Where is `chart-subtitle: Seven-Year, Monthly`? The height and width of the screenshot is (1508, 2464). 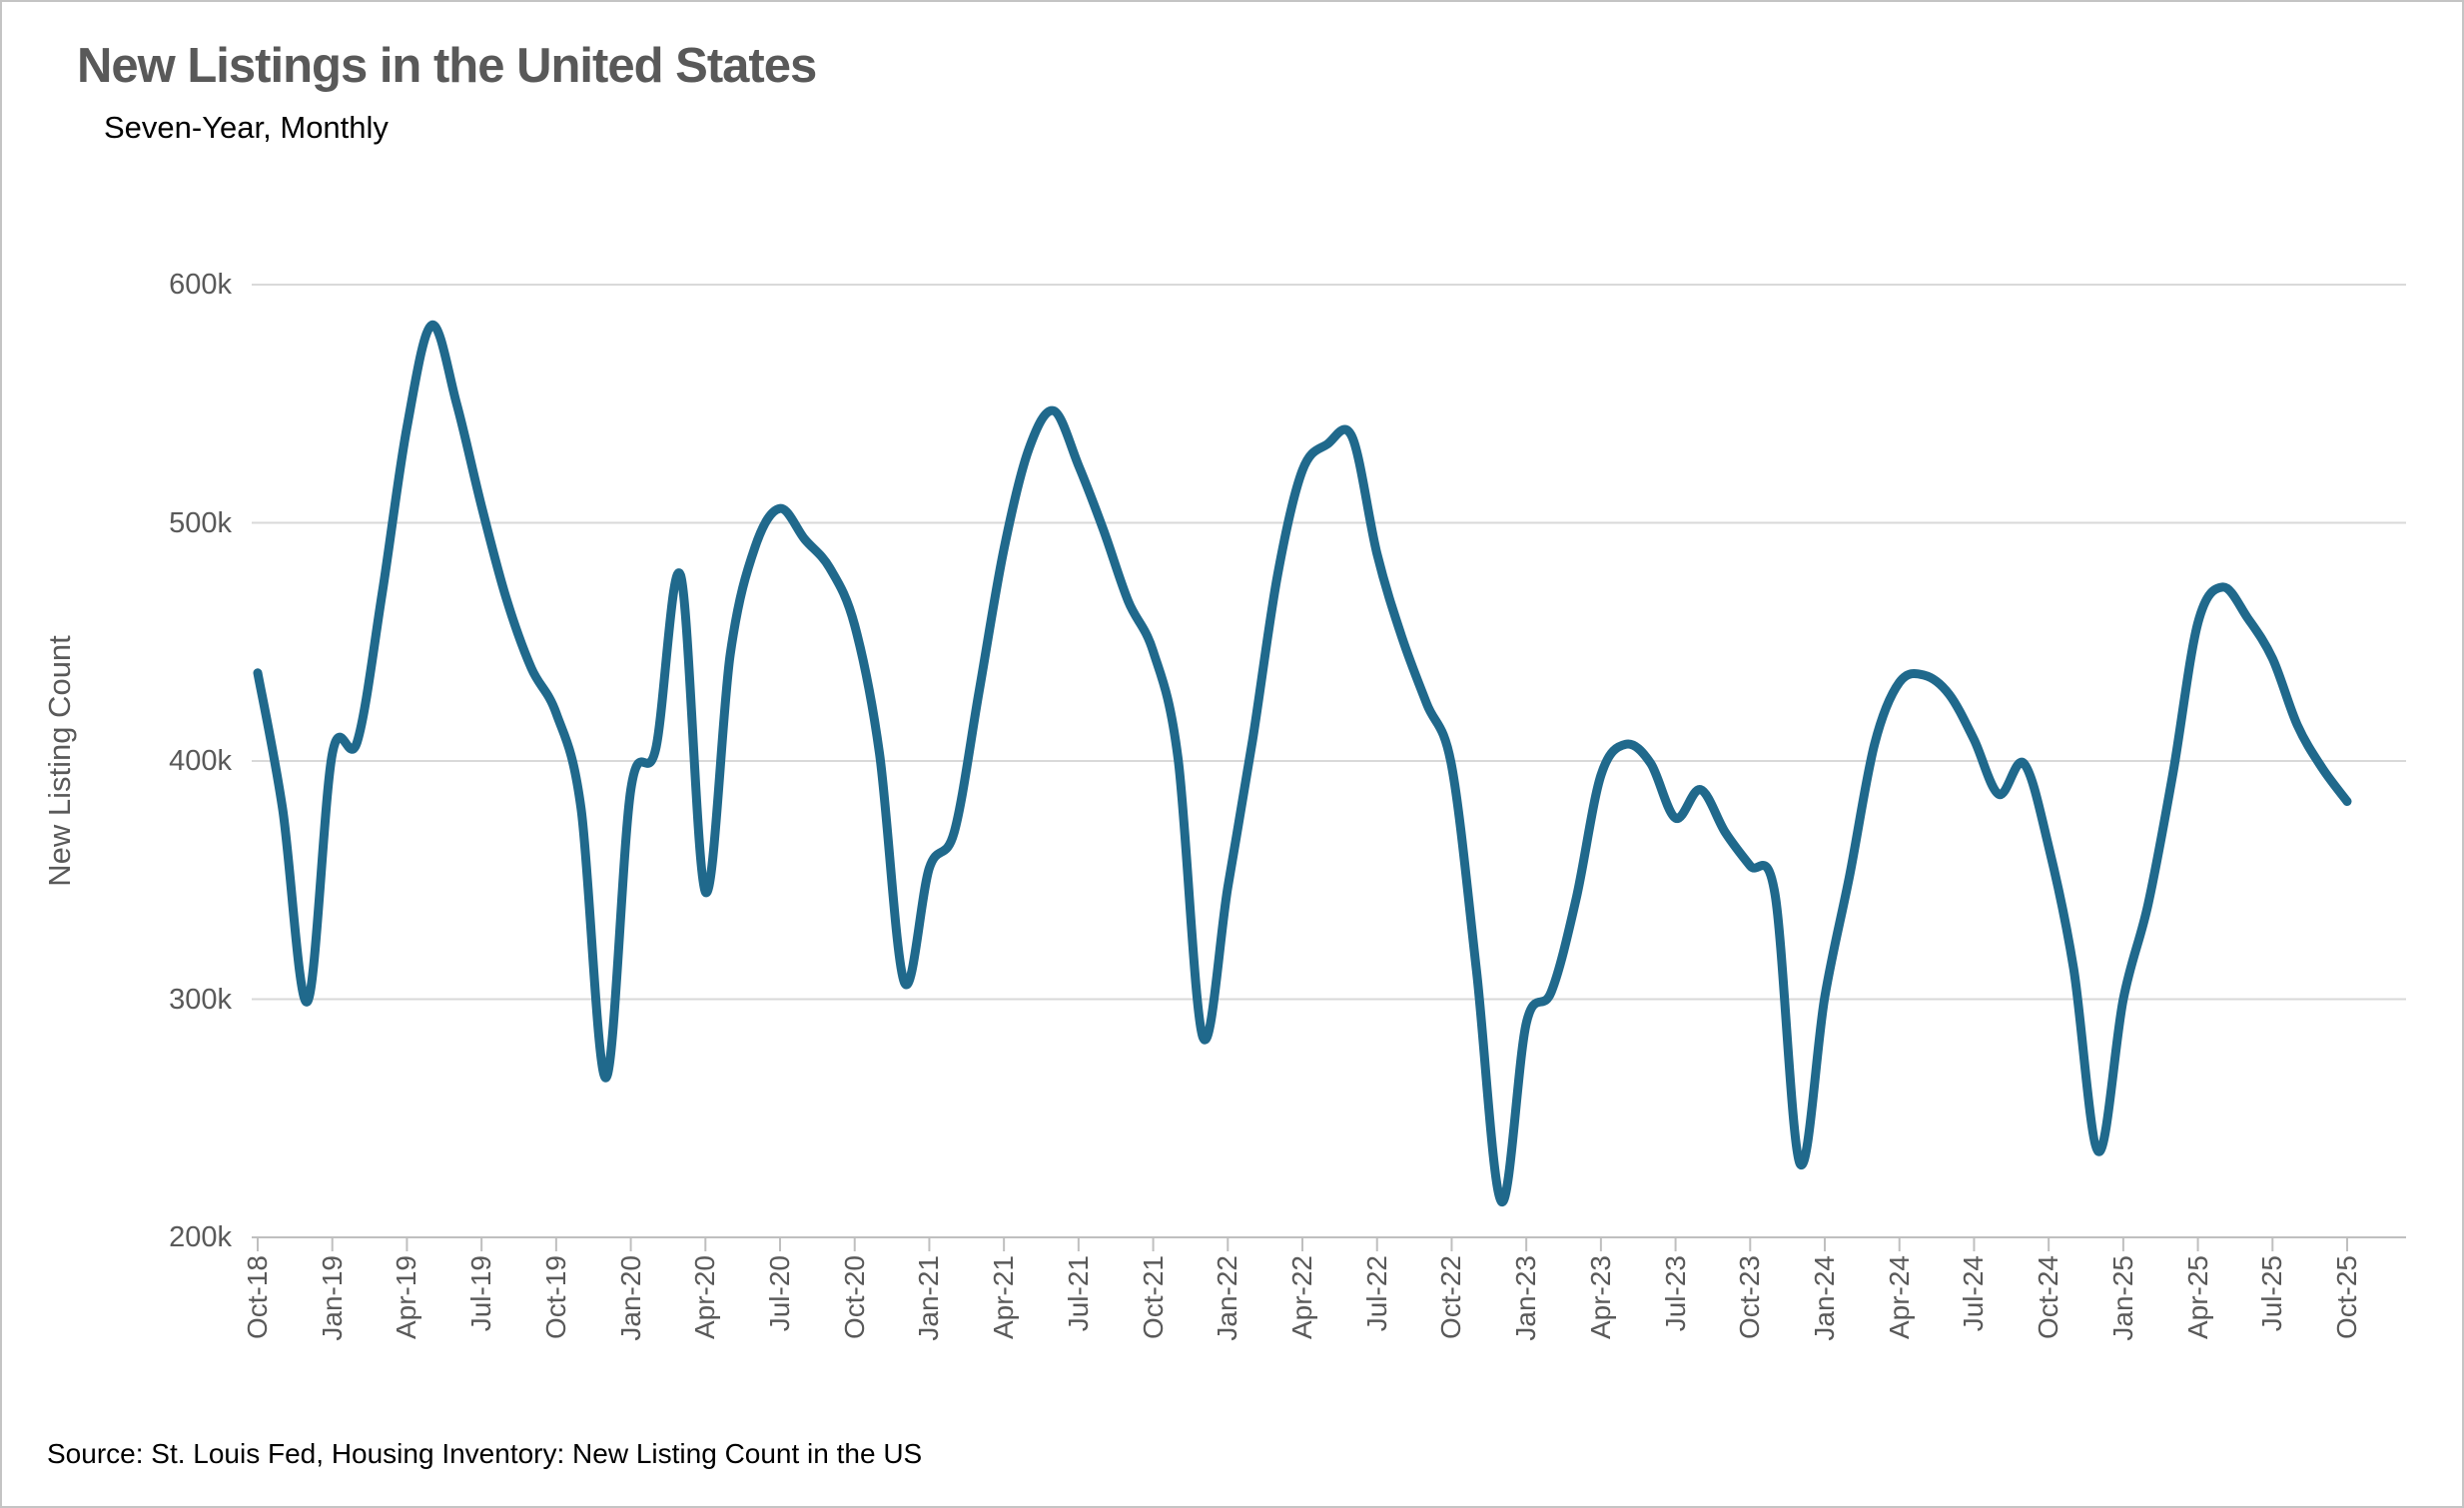
chart-subtitle: Seven-Year, Monthly is located at coordinates (247, 127).